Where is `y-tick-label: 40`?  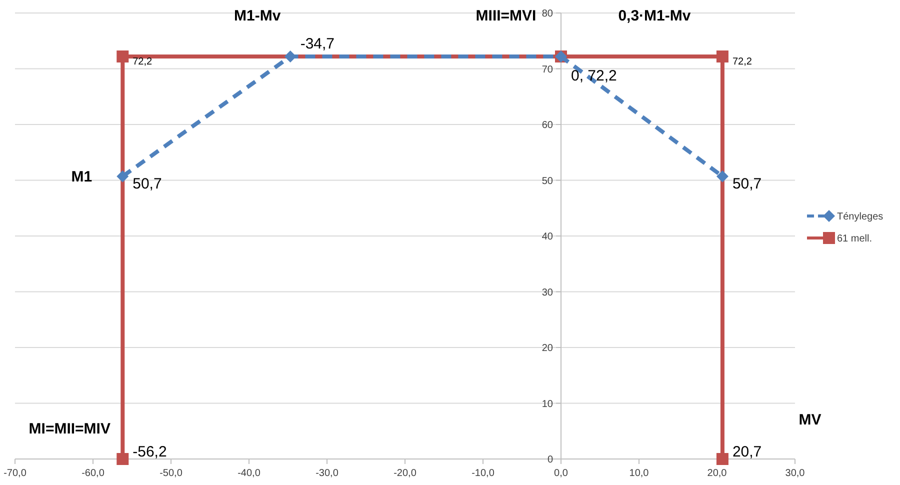 y-tick-label: 40 is located at coordinates (548, 237).